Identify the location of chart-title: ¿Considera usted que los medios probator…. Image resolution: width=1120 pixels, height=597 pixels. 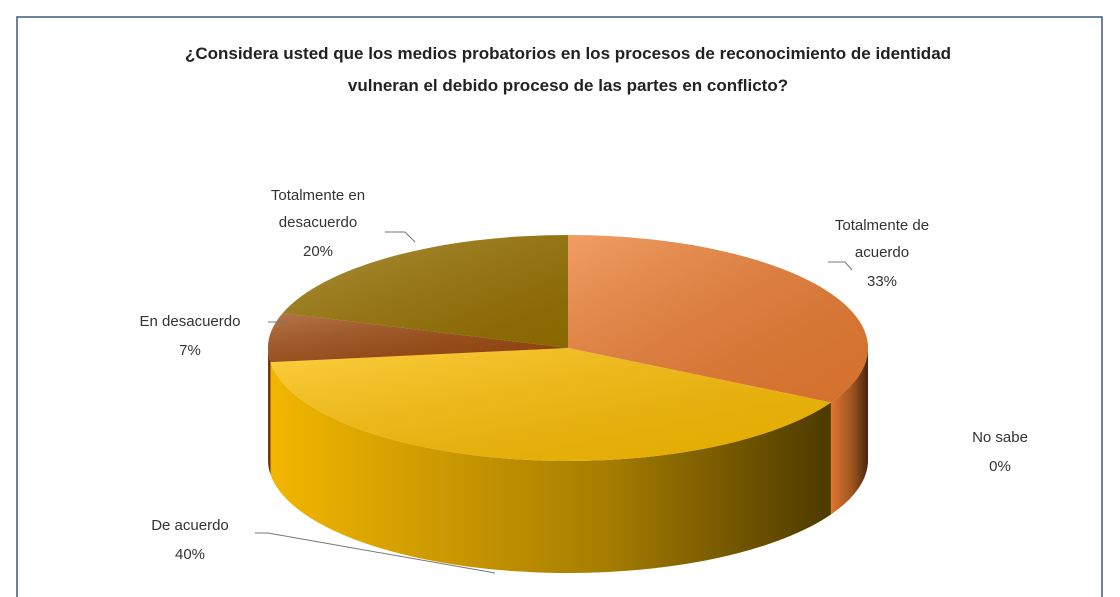
(568, 69).